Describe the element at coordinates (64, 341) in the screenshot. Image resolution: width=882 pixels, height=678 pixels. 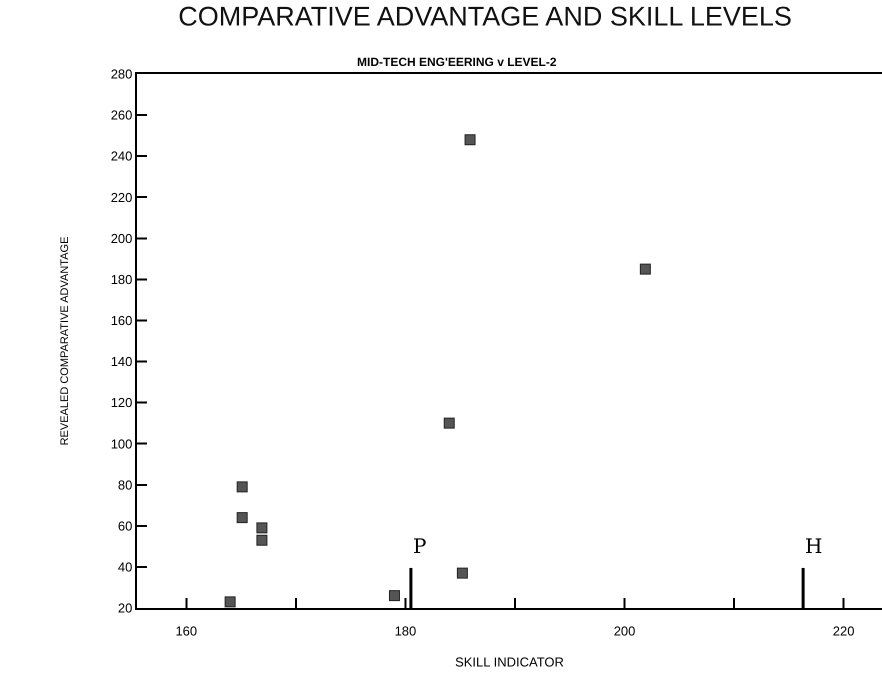
I see `y-axis-title: REVEALED COMPARATIVE ADVANTAGE` at that location.